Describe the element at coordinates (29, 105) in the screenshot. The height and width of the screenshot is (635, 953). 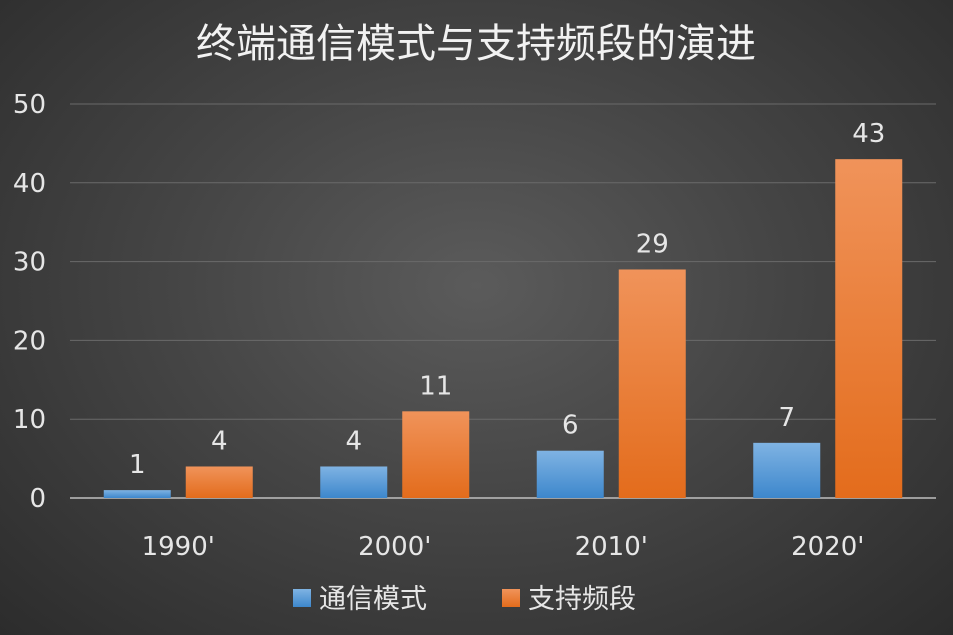
I see `y-tick-label: 50` at that location.